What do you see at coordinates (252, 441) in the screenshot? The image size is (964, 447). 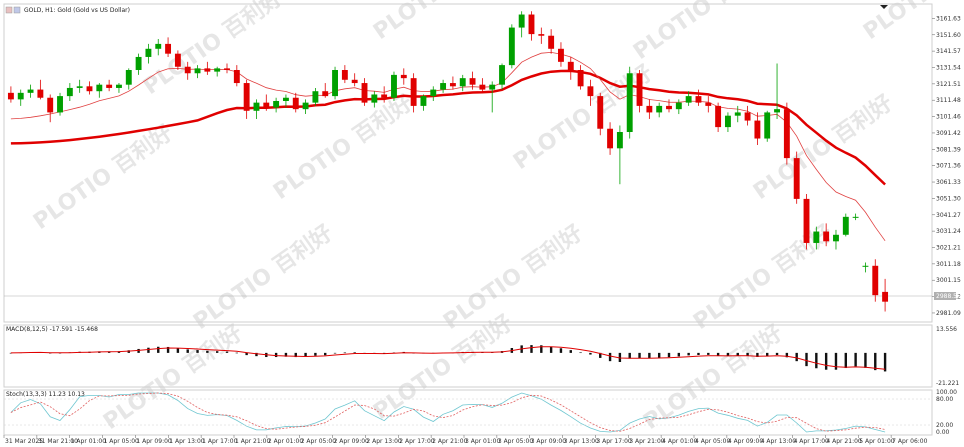 I see `time-tick-label: 1 Apr 21:00` at bounding box center [252, 441].